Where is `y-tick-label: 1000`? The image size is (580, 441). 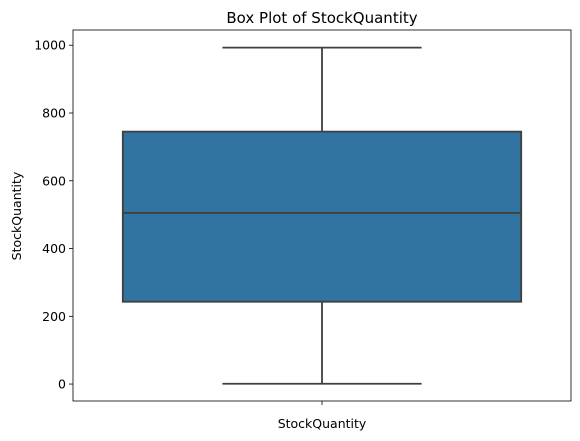 y-tick-label: 1000 is located at coordinates (50, 45).